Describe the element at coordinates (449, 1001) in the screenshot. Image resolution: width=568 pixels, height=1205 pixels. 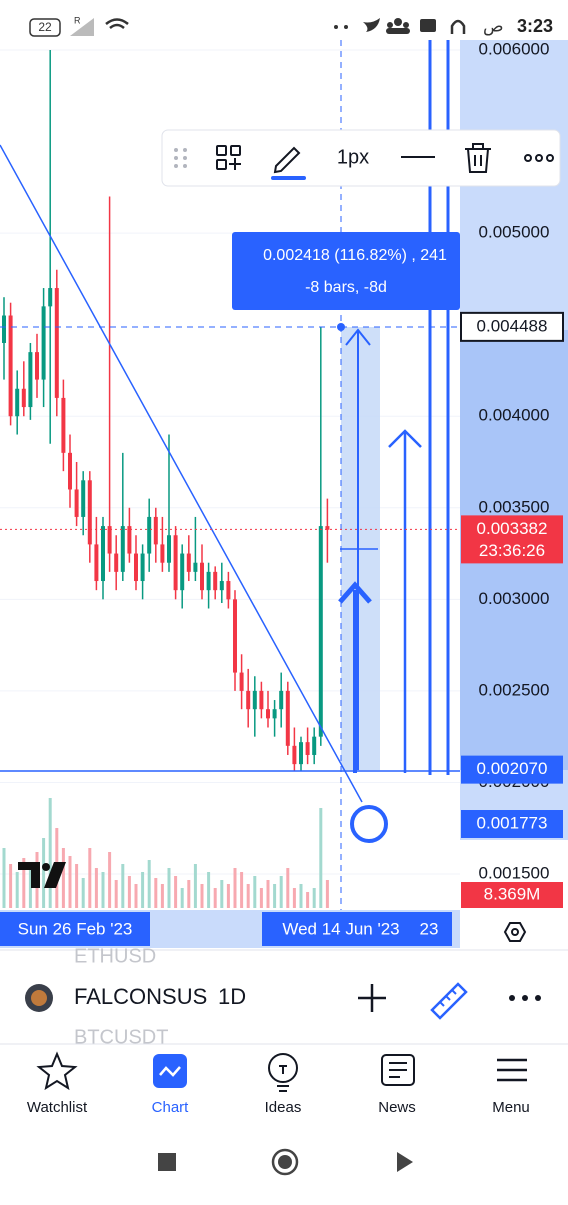
I see `ruler-button` at that location.